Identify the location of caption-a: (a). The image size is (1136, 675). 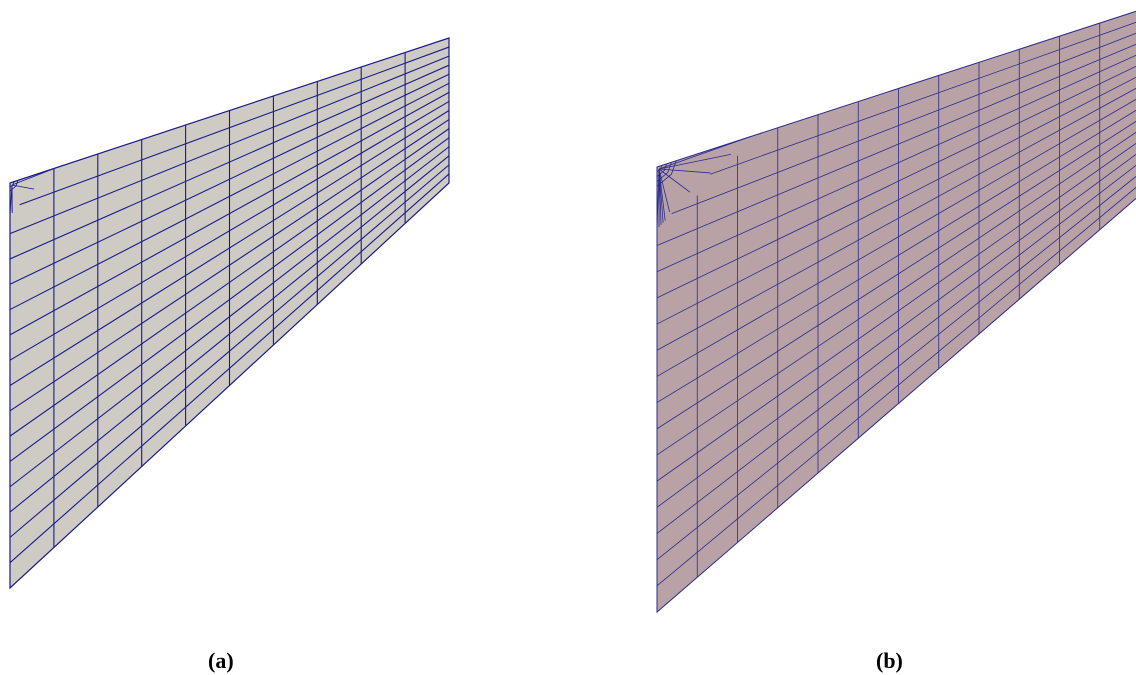
(221, 660).